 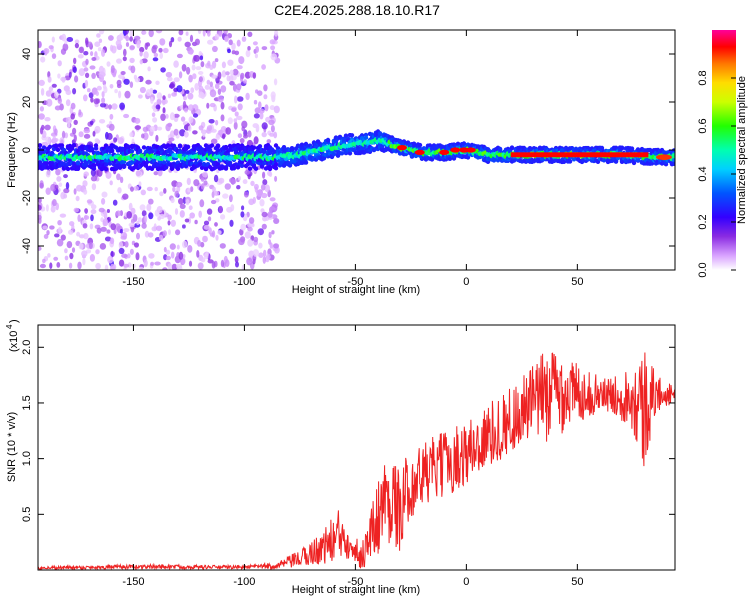 I want to click on spectrogram-ridge-core, so click(x=579, y=155).